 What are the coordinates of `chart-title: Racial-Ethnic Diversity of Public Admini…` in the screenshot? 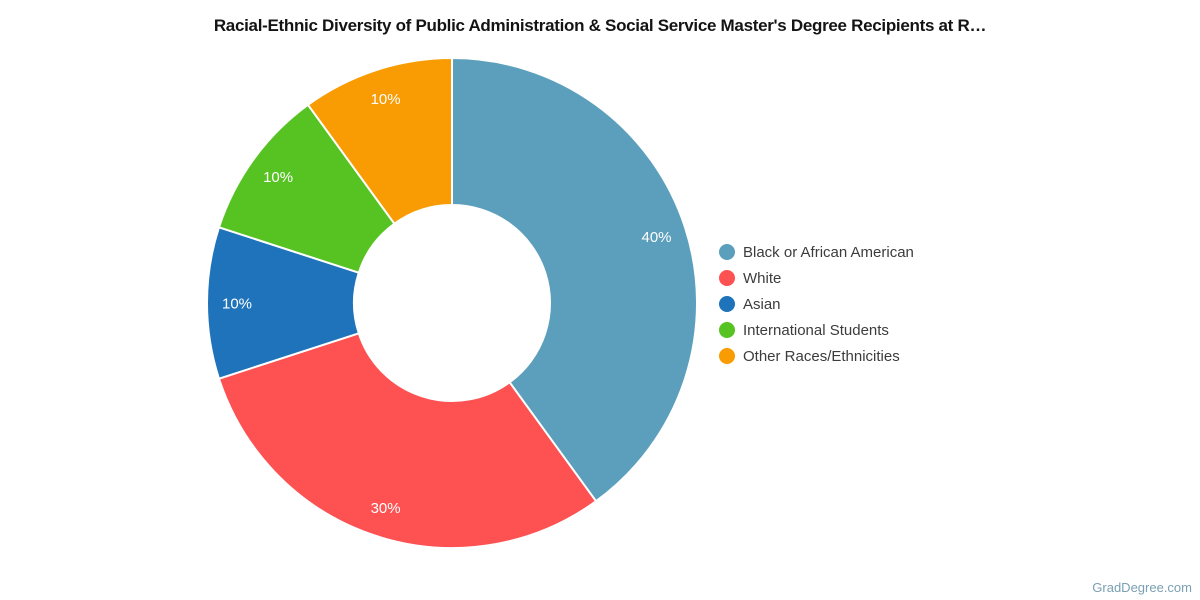 It's located at (600, 25).